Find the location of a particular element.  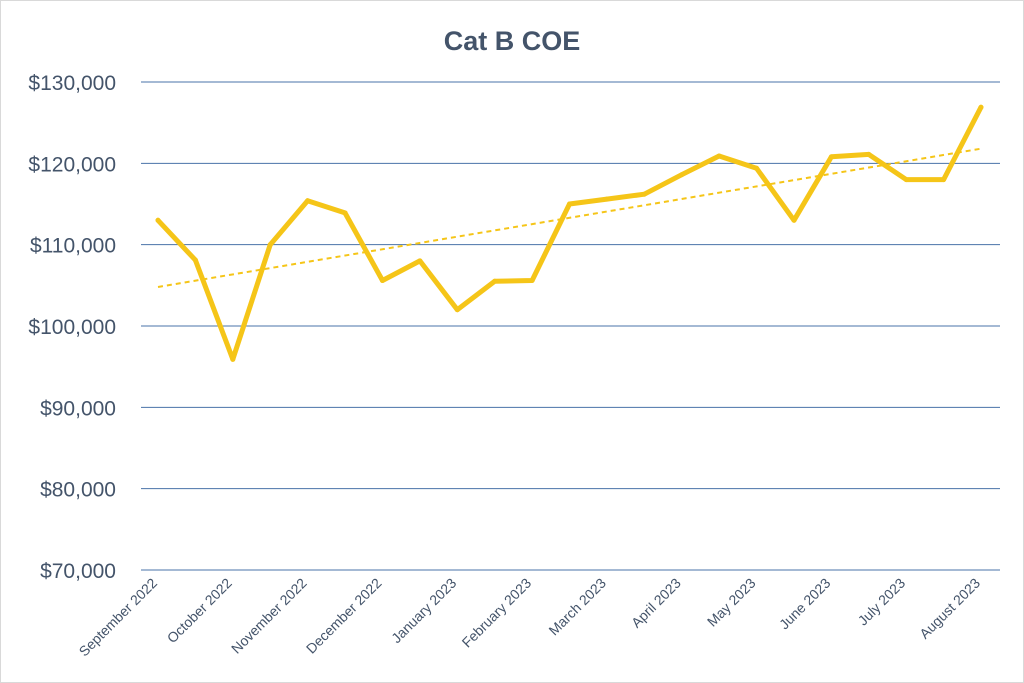

x-tick-label: October 2022 is located at coordinates (199, 610).